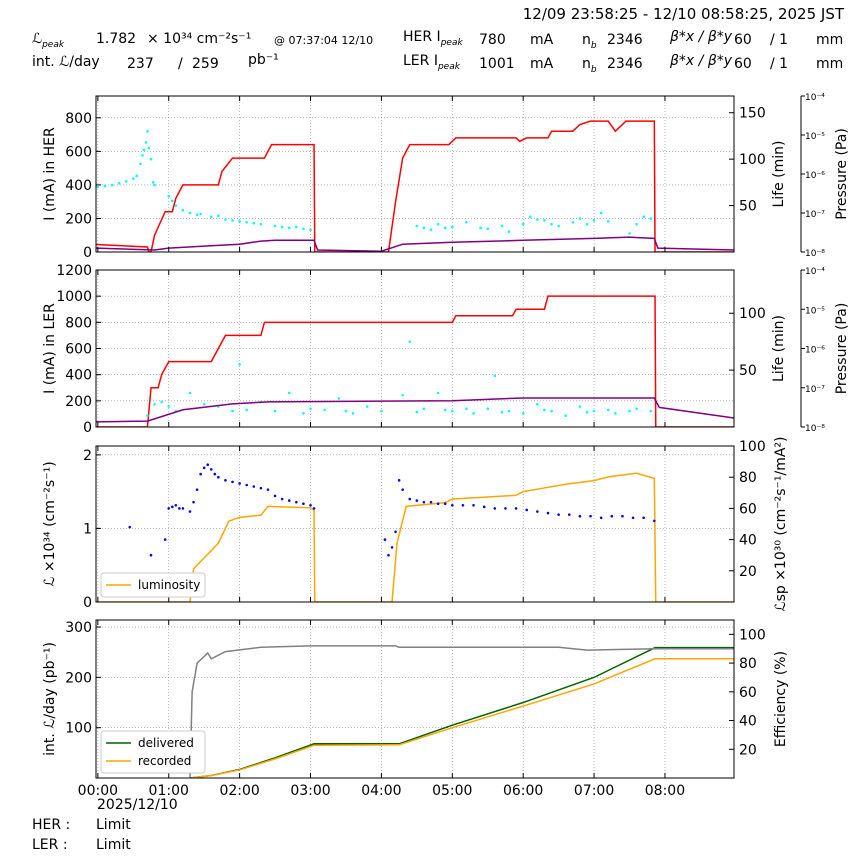 Image resolution: width=864 pixels, height=864 pixels. Describe the element at coordinates (748, 371) in the screenshot. I see `y2-tick-label: 50` at that location.